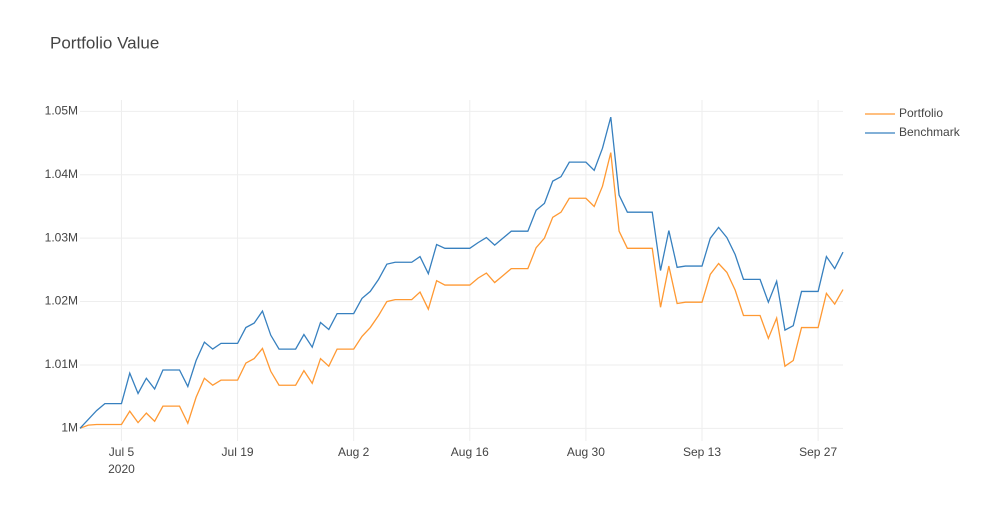  What do you see at coordinates (61, 364) in the screenshot?
I see `y-tick-label: 1.01M` at bounding box center [61, 364].